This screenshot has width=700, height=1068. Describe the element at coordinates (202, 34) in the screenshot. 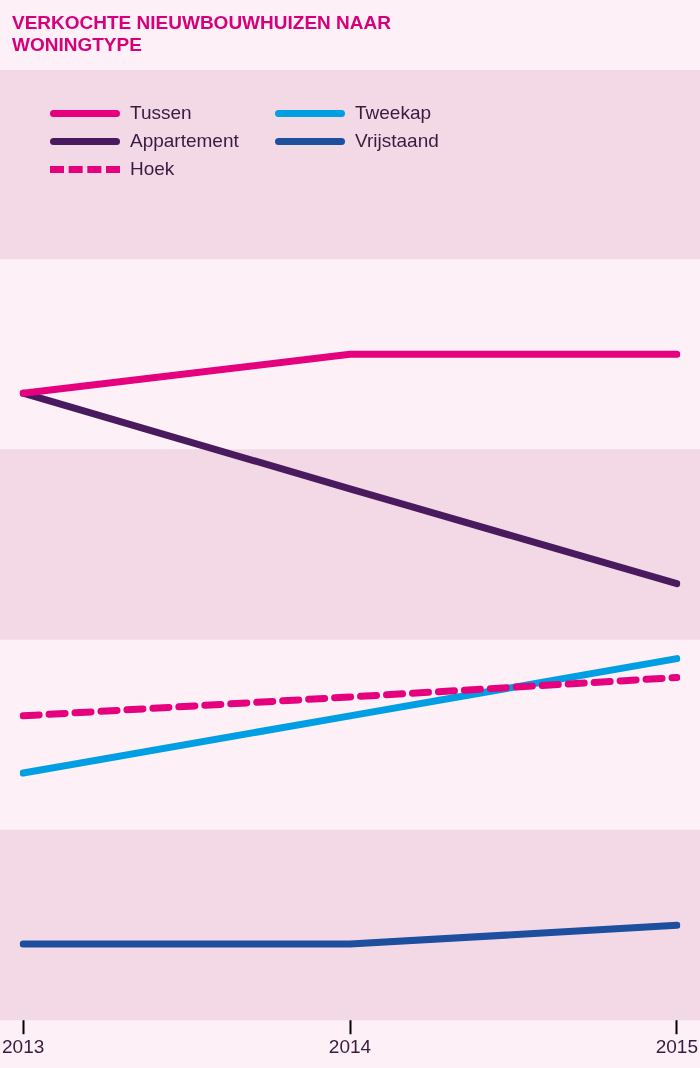

I see `chart-title: VERKOCHTE NIEUWBOUWHUIZEN NAAR WONINGTYPE` at that location.